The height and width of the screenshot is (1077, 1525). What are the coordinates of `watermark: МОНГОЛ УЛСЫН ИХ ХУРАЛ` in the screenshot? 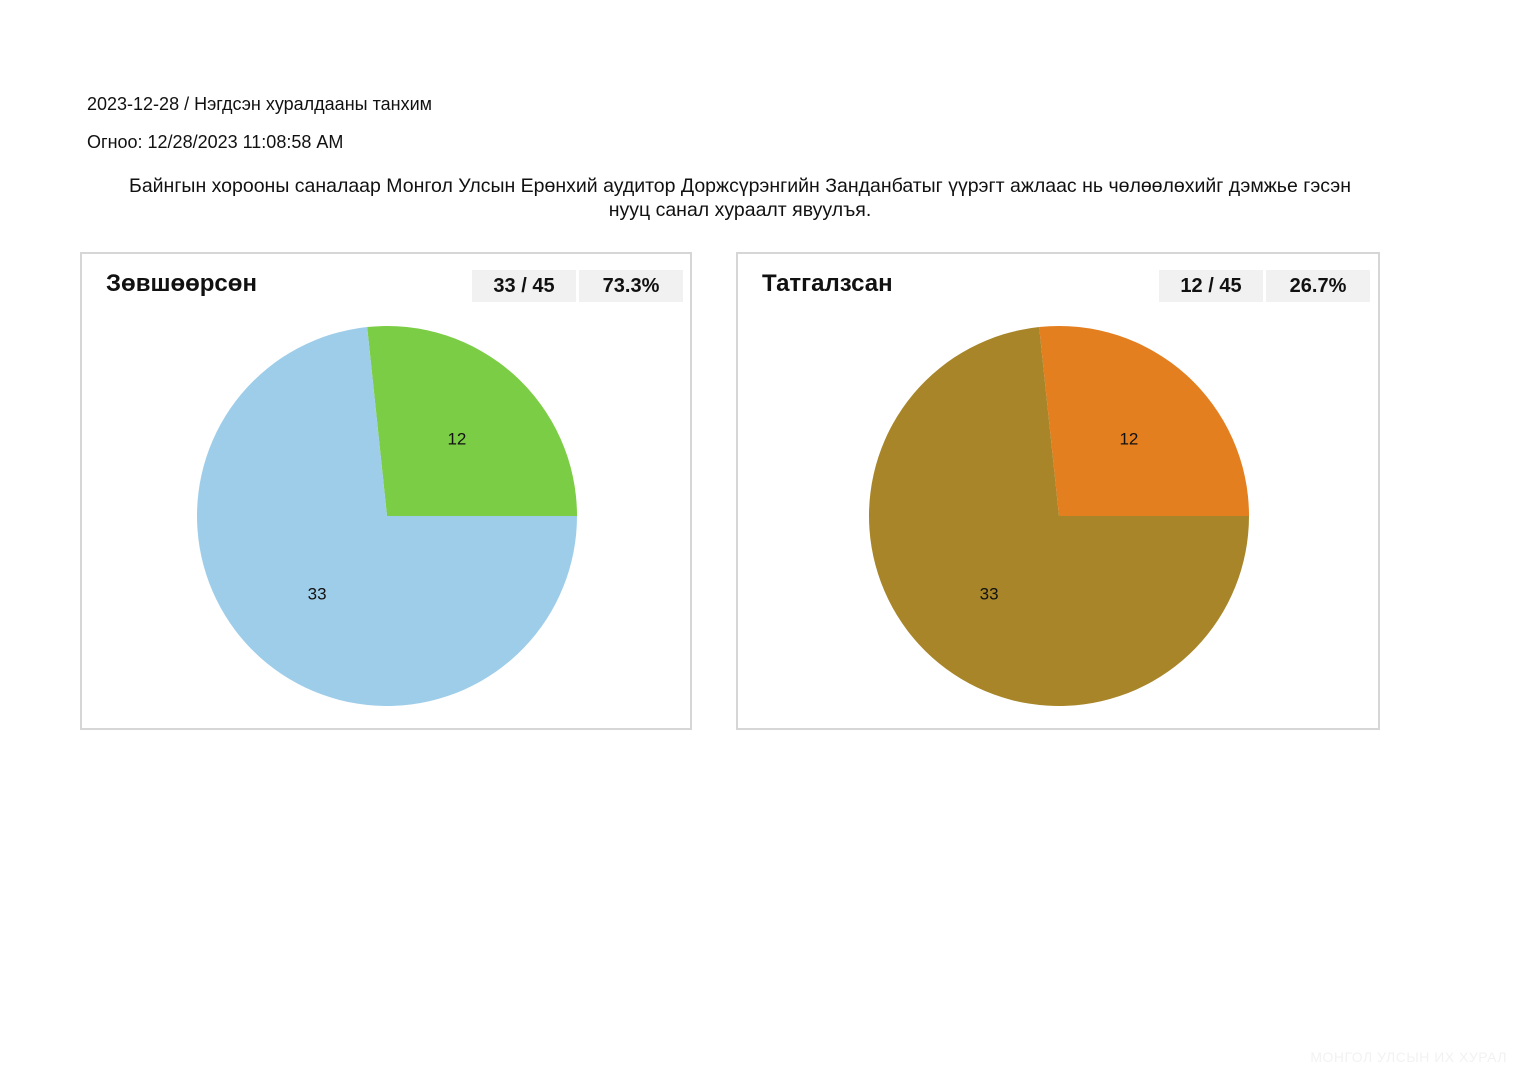 It's located at (1408, 1057).